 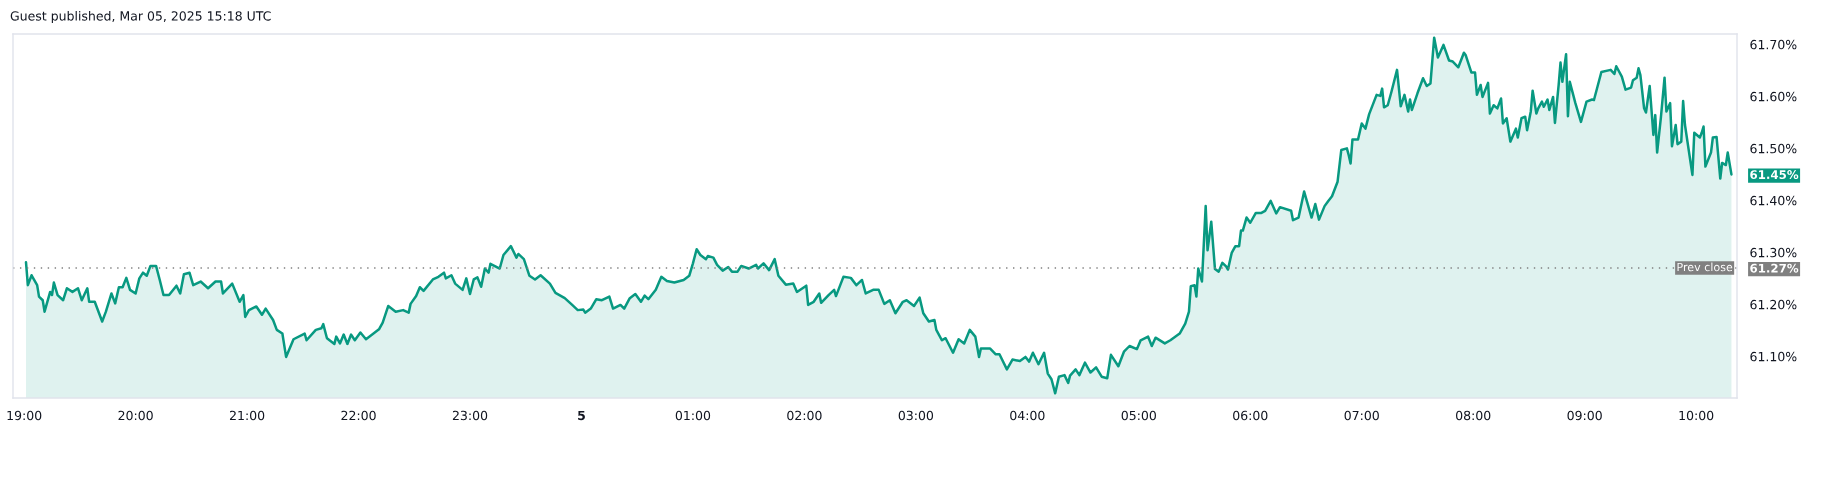 I want to click on y-tick-label: 61.30%, so click(x=1773, y=252).